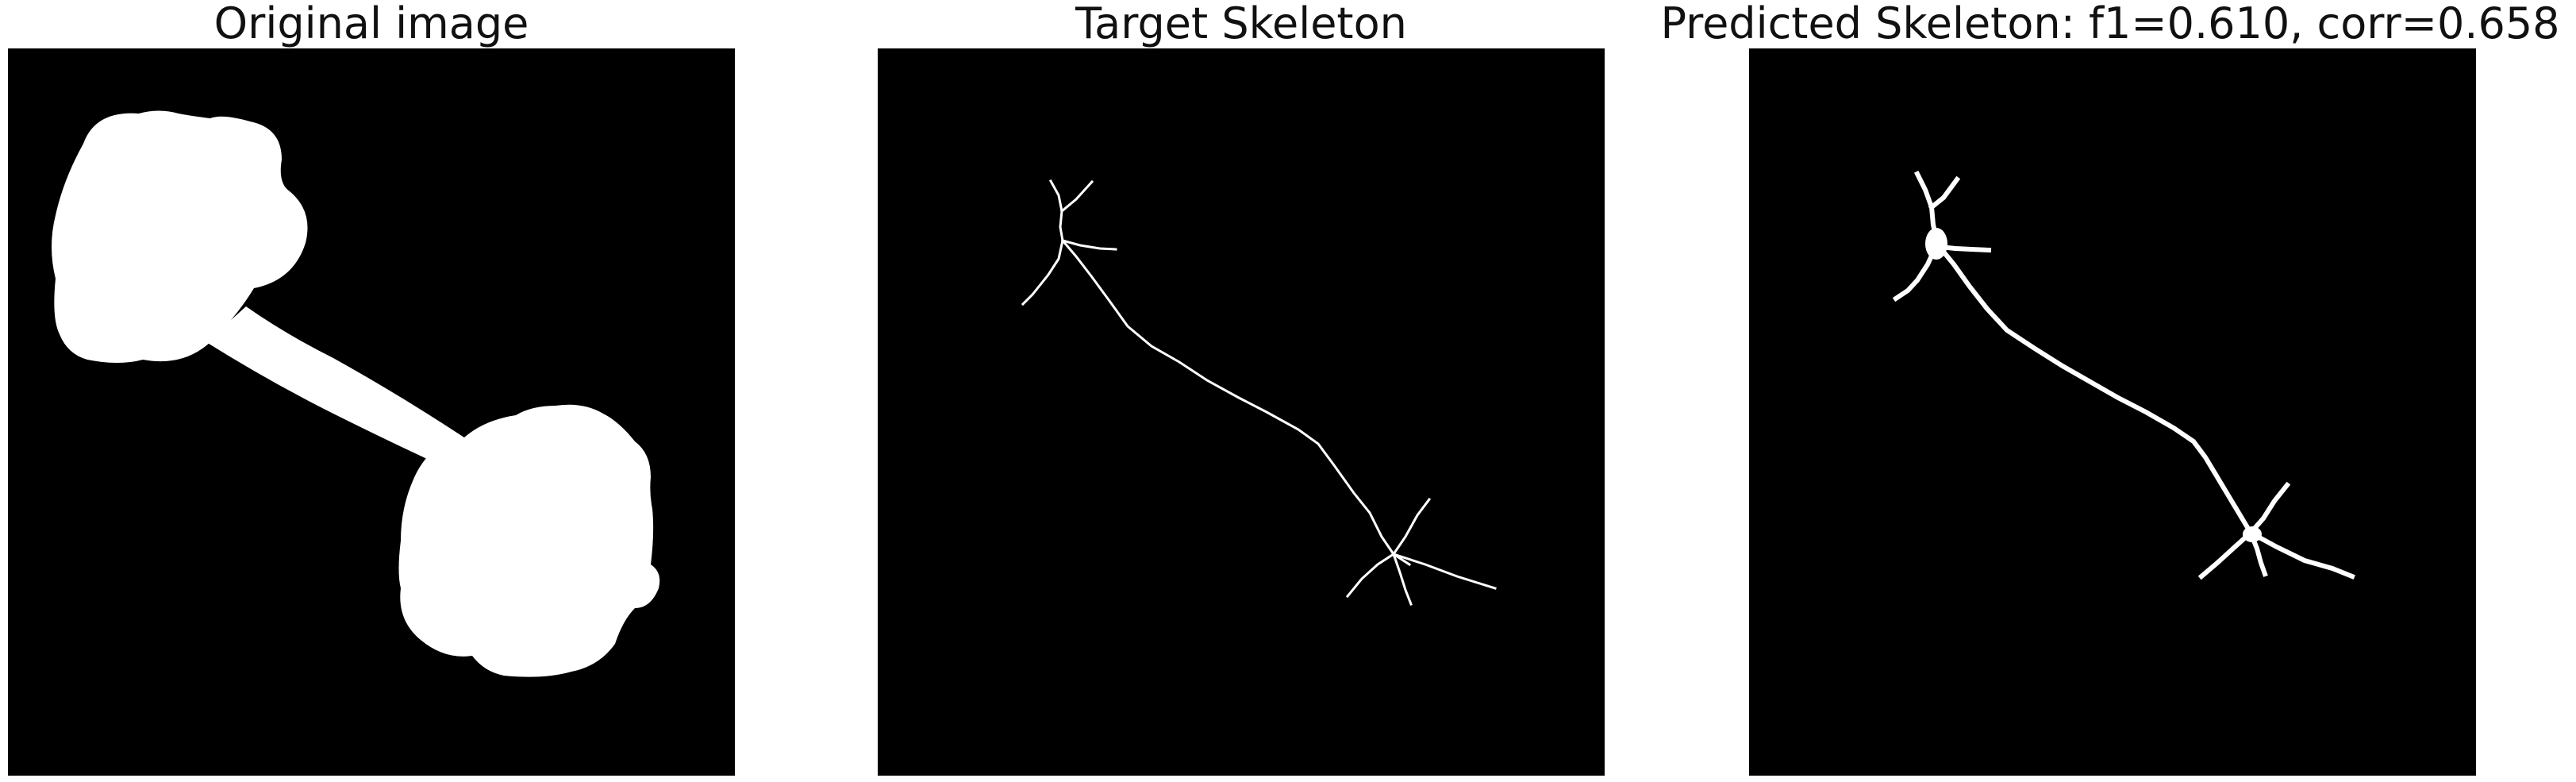 The image size is (2576, 782). I want to click on predicted-skeleton-title: Predicted Skeleton: f1=0.610, corr=0.658, so click(2110, 24).